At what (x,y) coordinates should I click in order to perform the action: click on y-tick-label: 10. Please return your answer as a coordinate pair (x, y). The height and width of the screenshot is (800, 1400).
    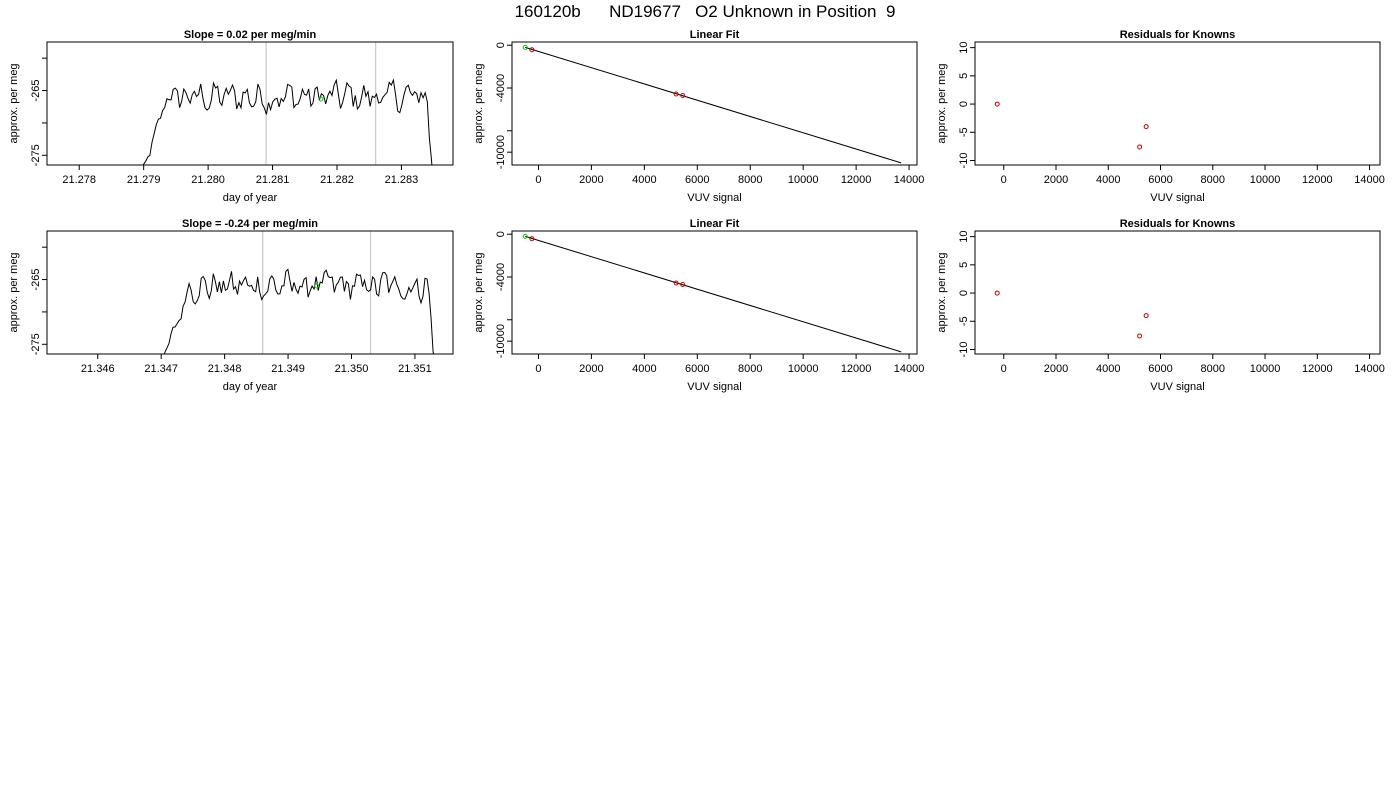
    Looking at the image, I should click on (964, 48).